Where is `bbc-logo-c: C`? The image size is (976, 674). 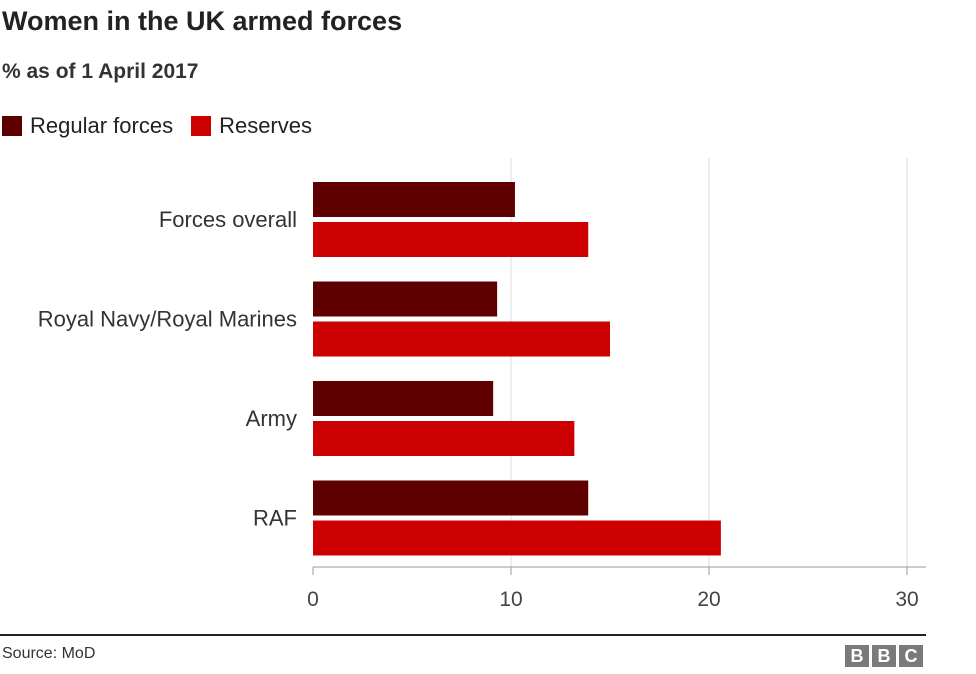 bbc-logo-c: C is located at coordinates (911, 656).